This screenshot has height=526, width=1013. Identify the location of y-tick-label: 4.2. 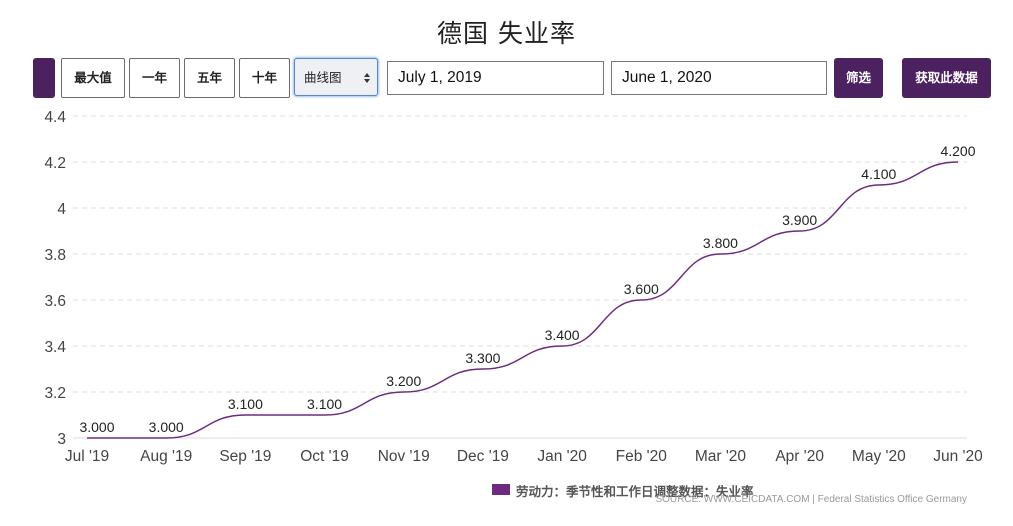
(55, 163).